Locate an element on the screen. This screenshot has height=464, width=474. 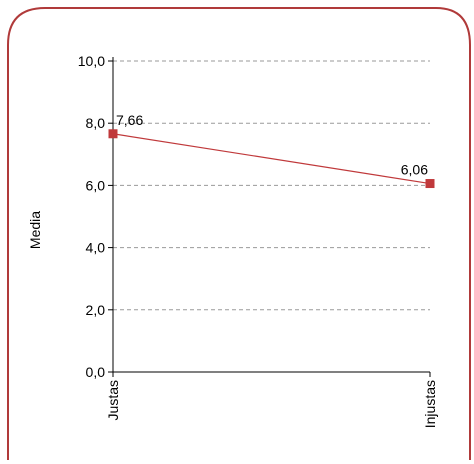
y-tick-label: 4,0 is located at coordinates (96, 248).